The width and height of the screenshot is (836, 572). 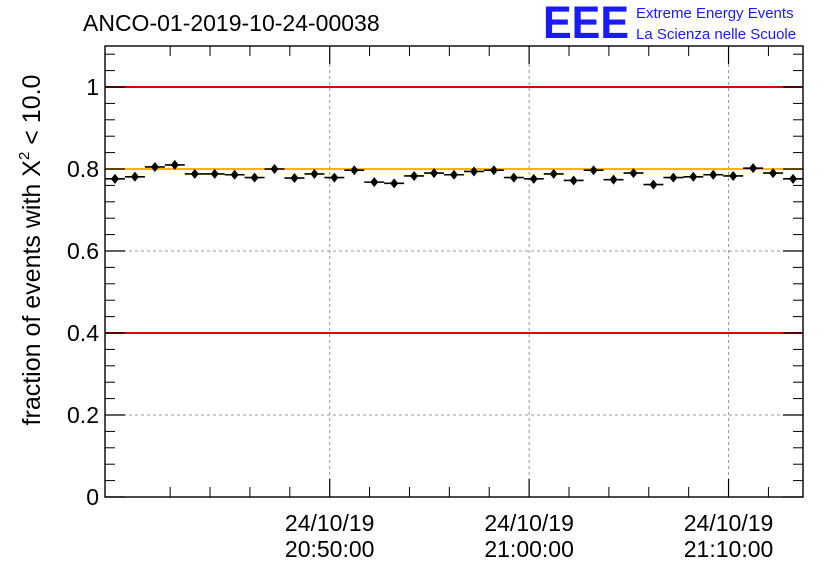 I want to click on logo-line-1: Extreme Energy Events, so click(x=715, y=13).